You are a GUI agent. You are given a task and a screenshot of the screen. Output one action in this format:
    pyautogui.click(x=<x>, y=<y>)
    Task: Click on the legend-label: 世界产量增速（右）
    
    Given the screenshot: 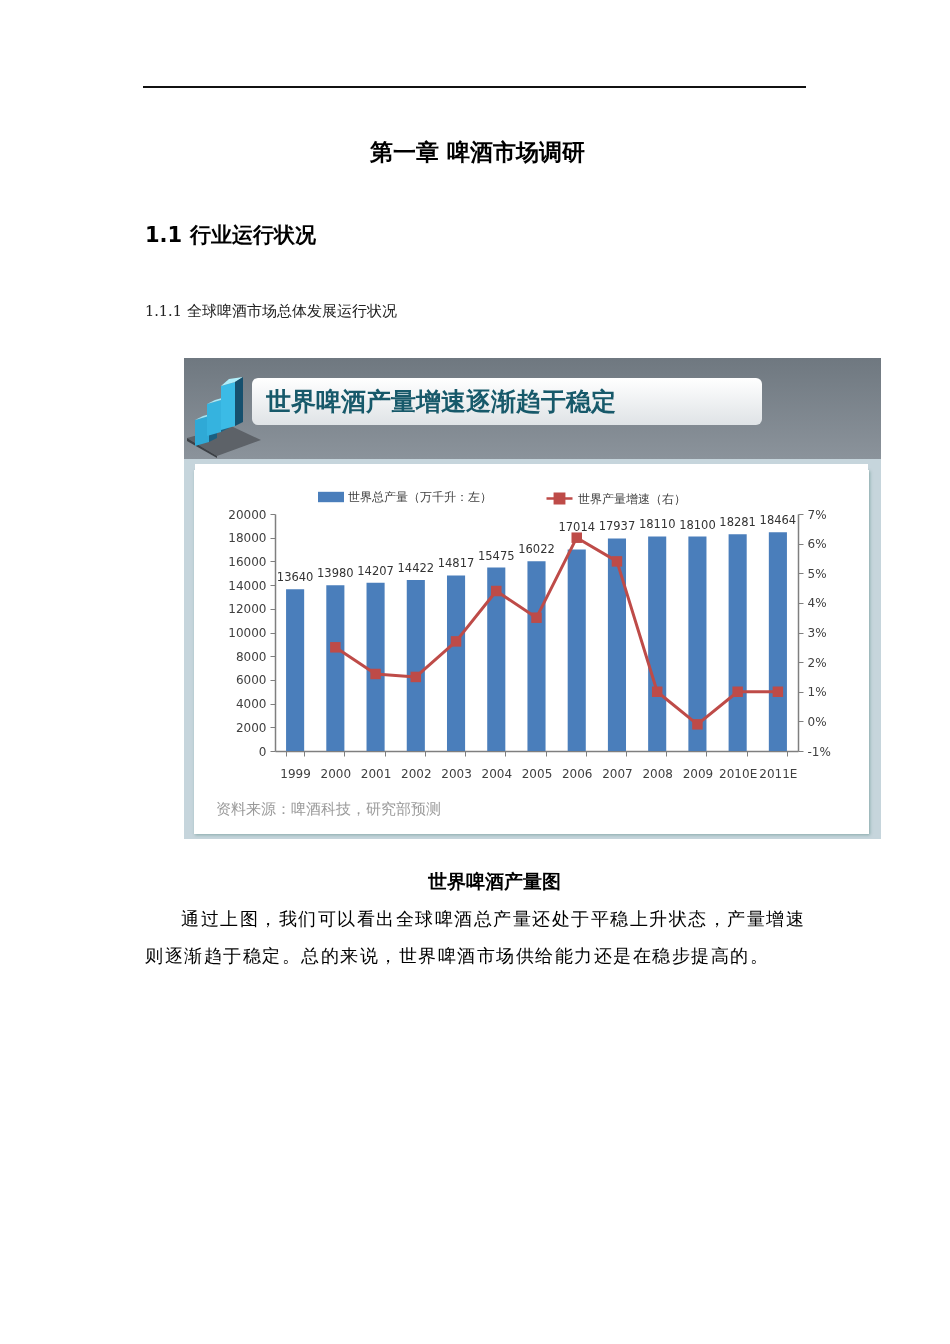 What is the action you would take?
    pyautogui.click(x=632, y=498)
    